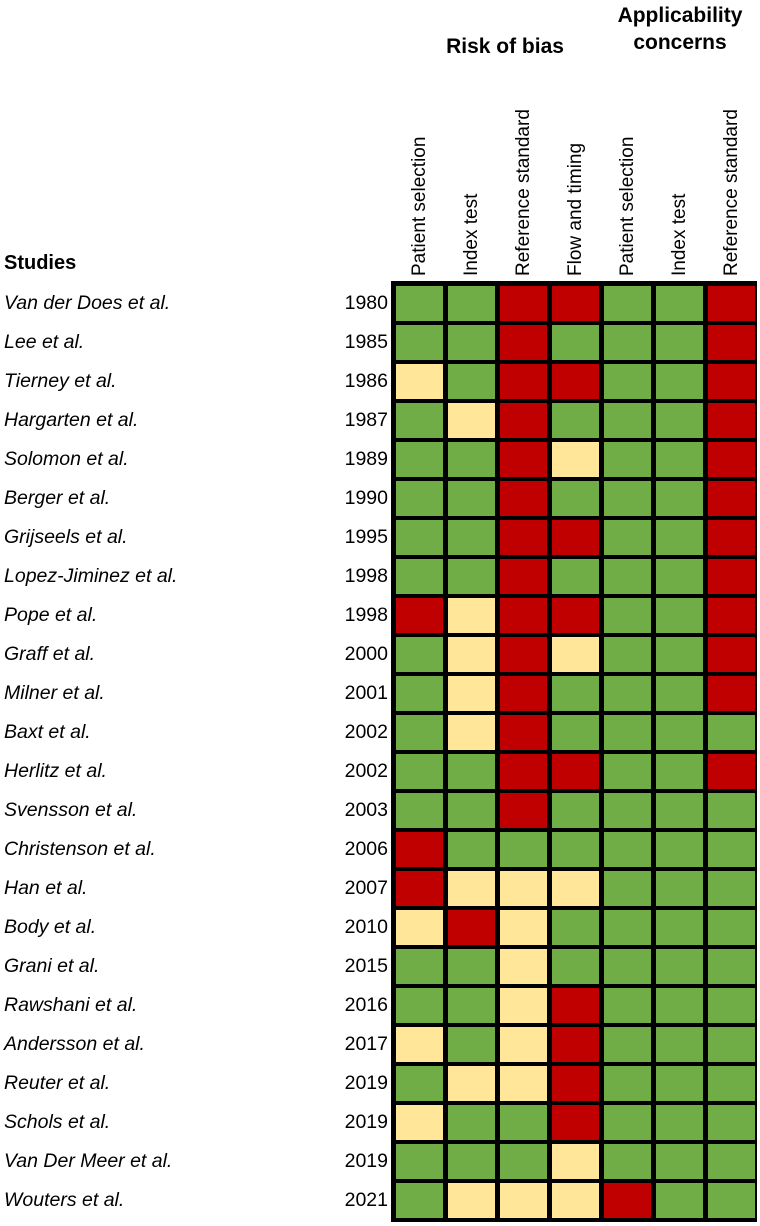  I want to click on column-label: Reference standard, so click(731, 192).